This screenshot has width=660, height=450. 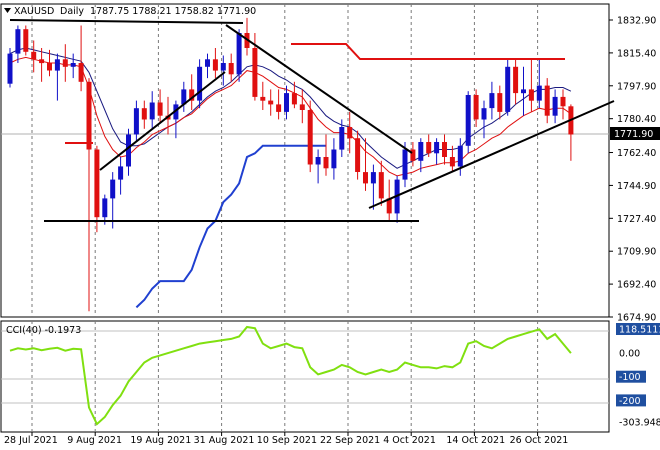 I want to click on header-symbol: XAUUSD, so click(x=34, y=11).